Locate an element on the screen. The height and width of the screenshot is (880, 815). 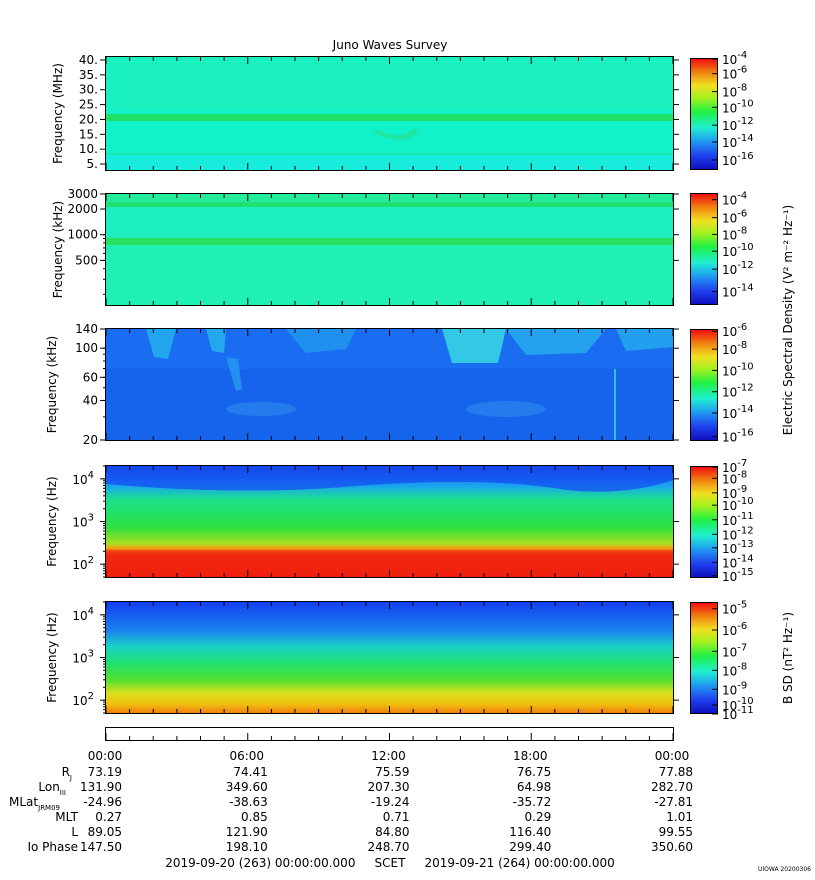
y-tick-label: 5. is located at coordinates (92, 164).